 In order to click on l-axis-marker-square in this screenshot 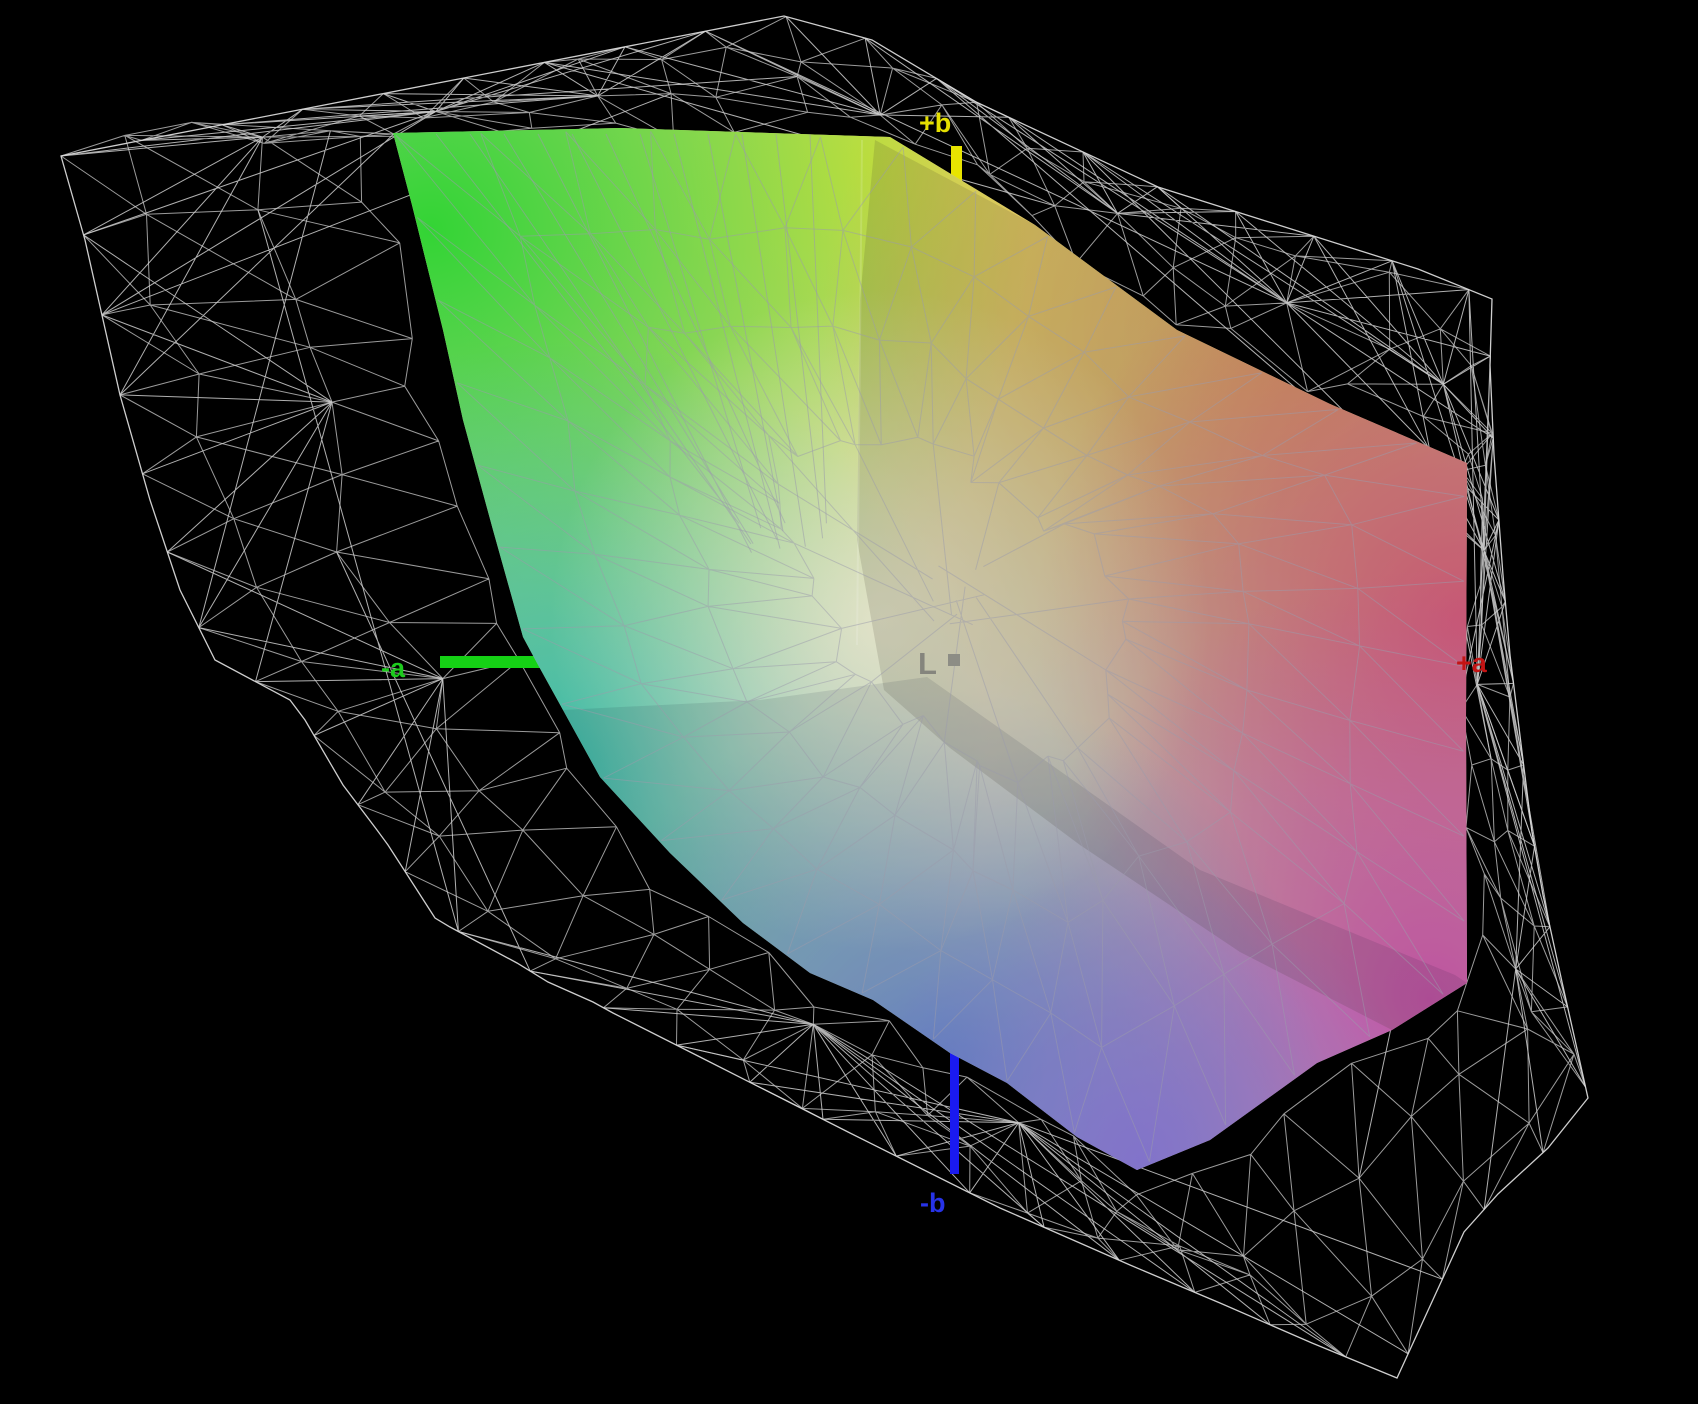, I will do `click(954, 660)`.